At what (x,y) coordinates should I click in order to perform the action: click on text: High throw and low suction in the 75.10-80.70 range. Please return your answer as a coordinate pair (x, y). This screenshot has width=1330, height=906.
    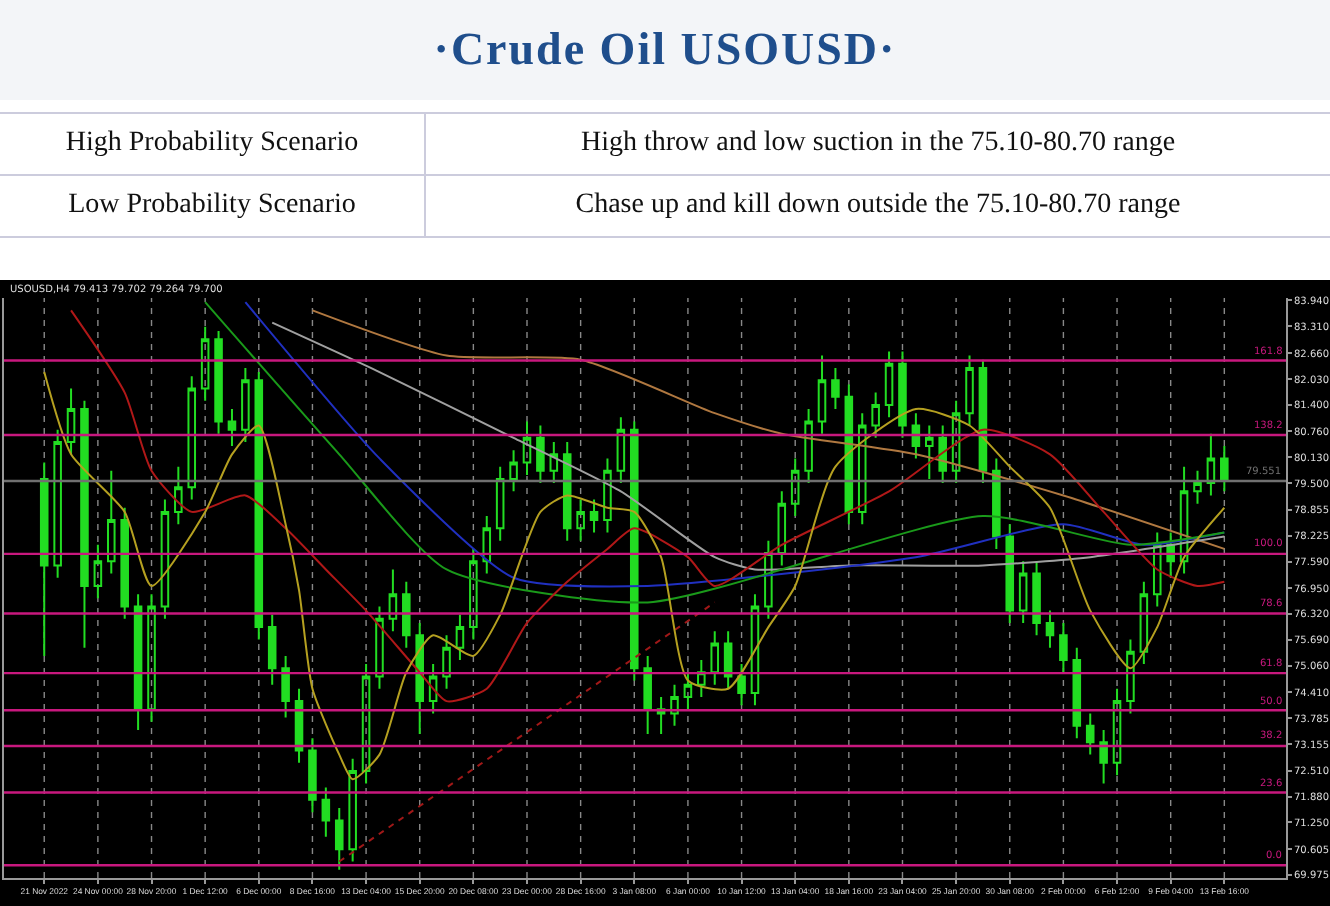
    Looking at the image, I should click on (877, 144).